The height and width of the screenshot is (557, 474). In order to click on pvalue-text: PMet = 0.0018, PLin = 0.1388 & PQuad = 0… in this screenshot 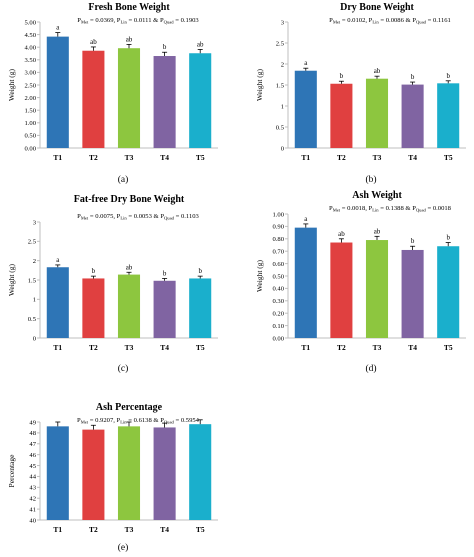, I will do `click(390, 209)`.